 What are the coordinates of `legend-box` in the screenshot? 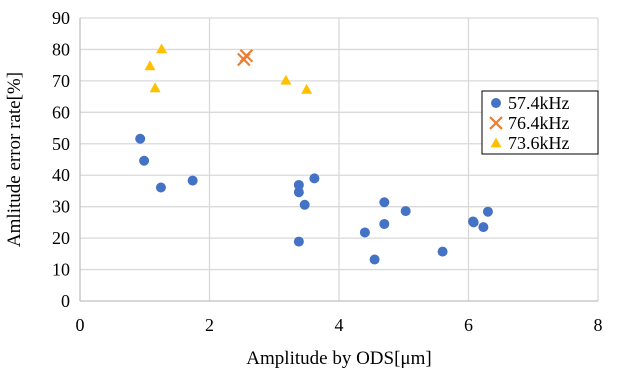 It's located at (540, 122).